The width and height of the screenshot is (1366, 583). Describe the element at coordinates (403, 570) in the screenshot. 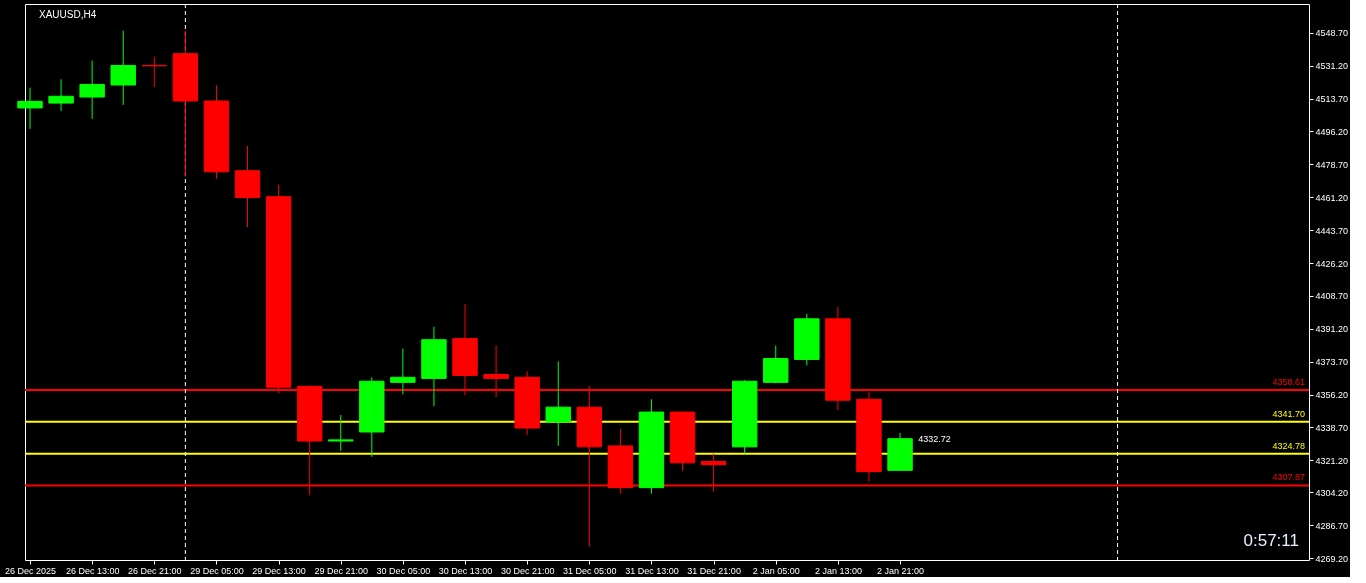

I see `x-tick-label: 30 Dec 05:00` at that location.